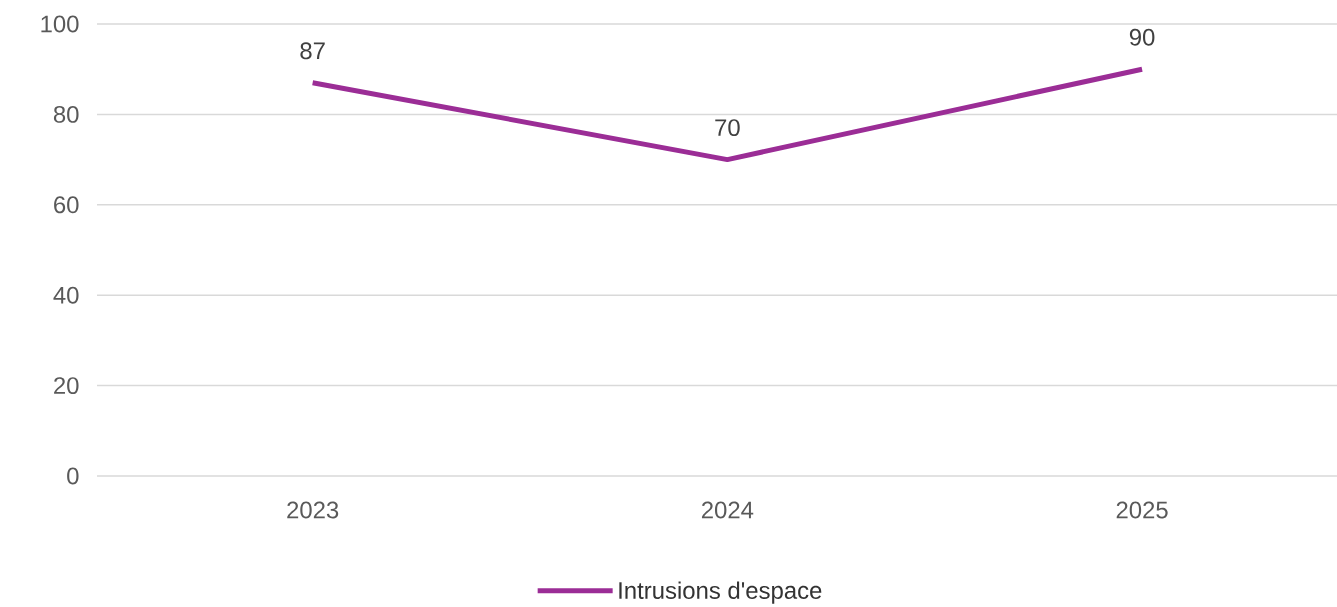 Image resolution: width=1337 pixels, height=607 pixels. I want to click on y-tick-label: 40, so click(66, 295).